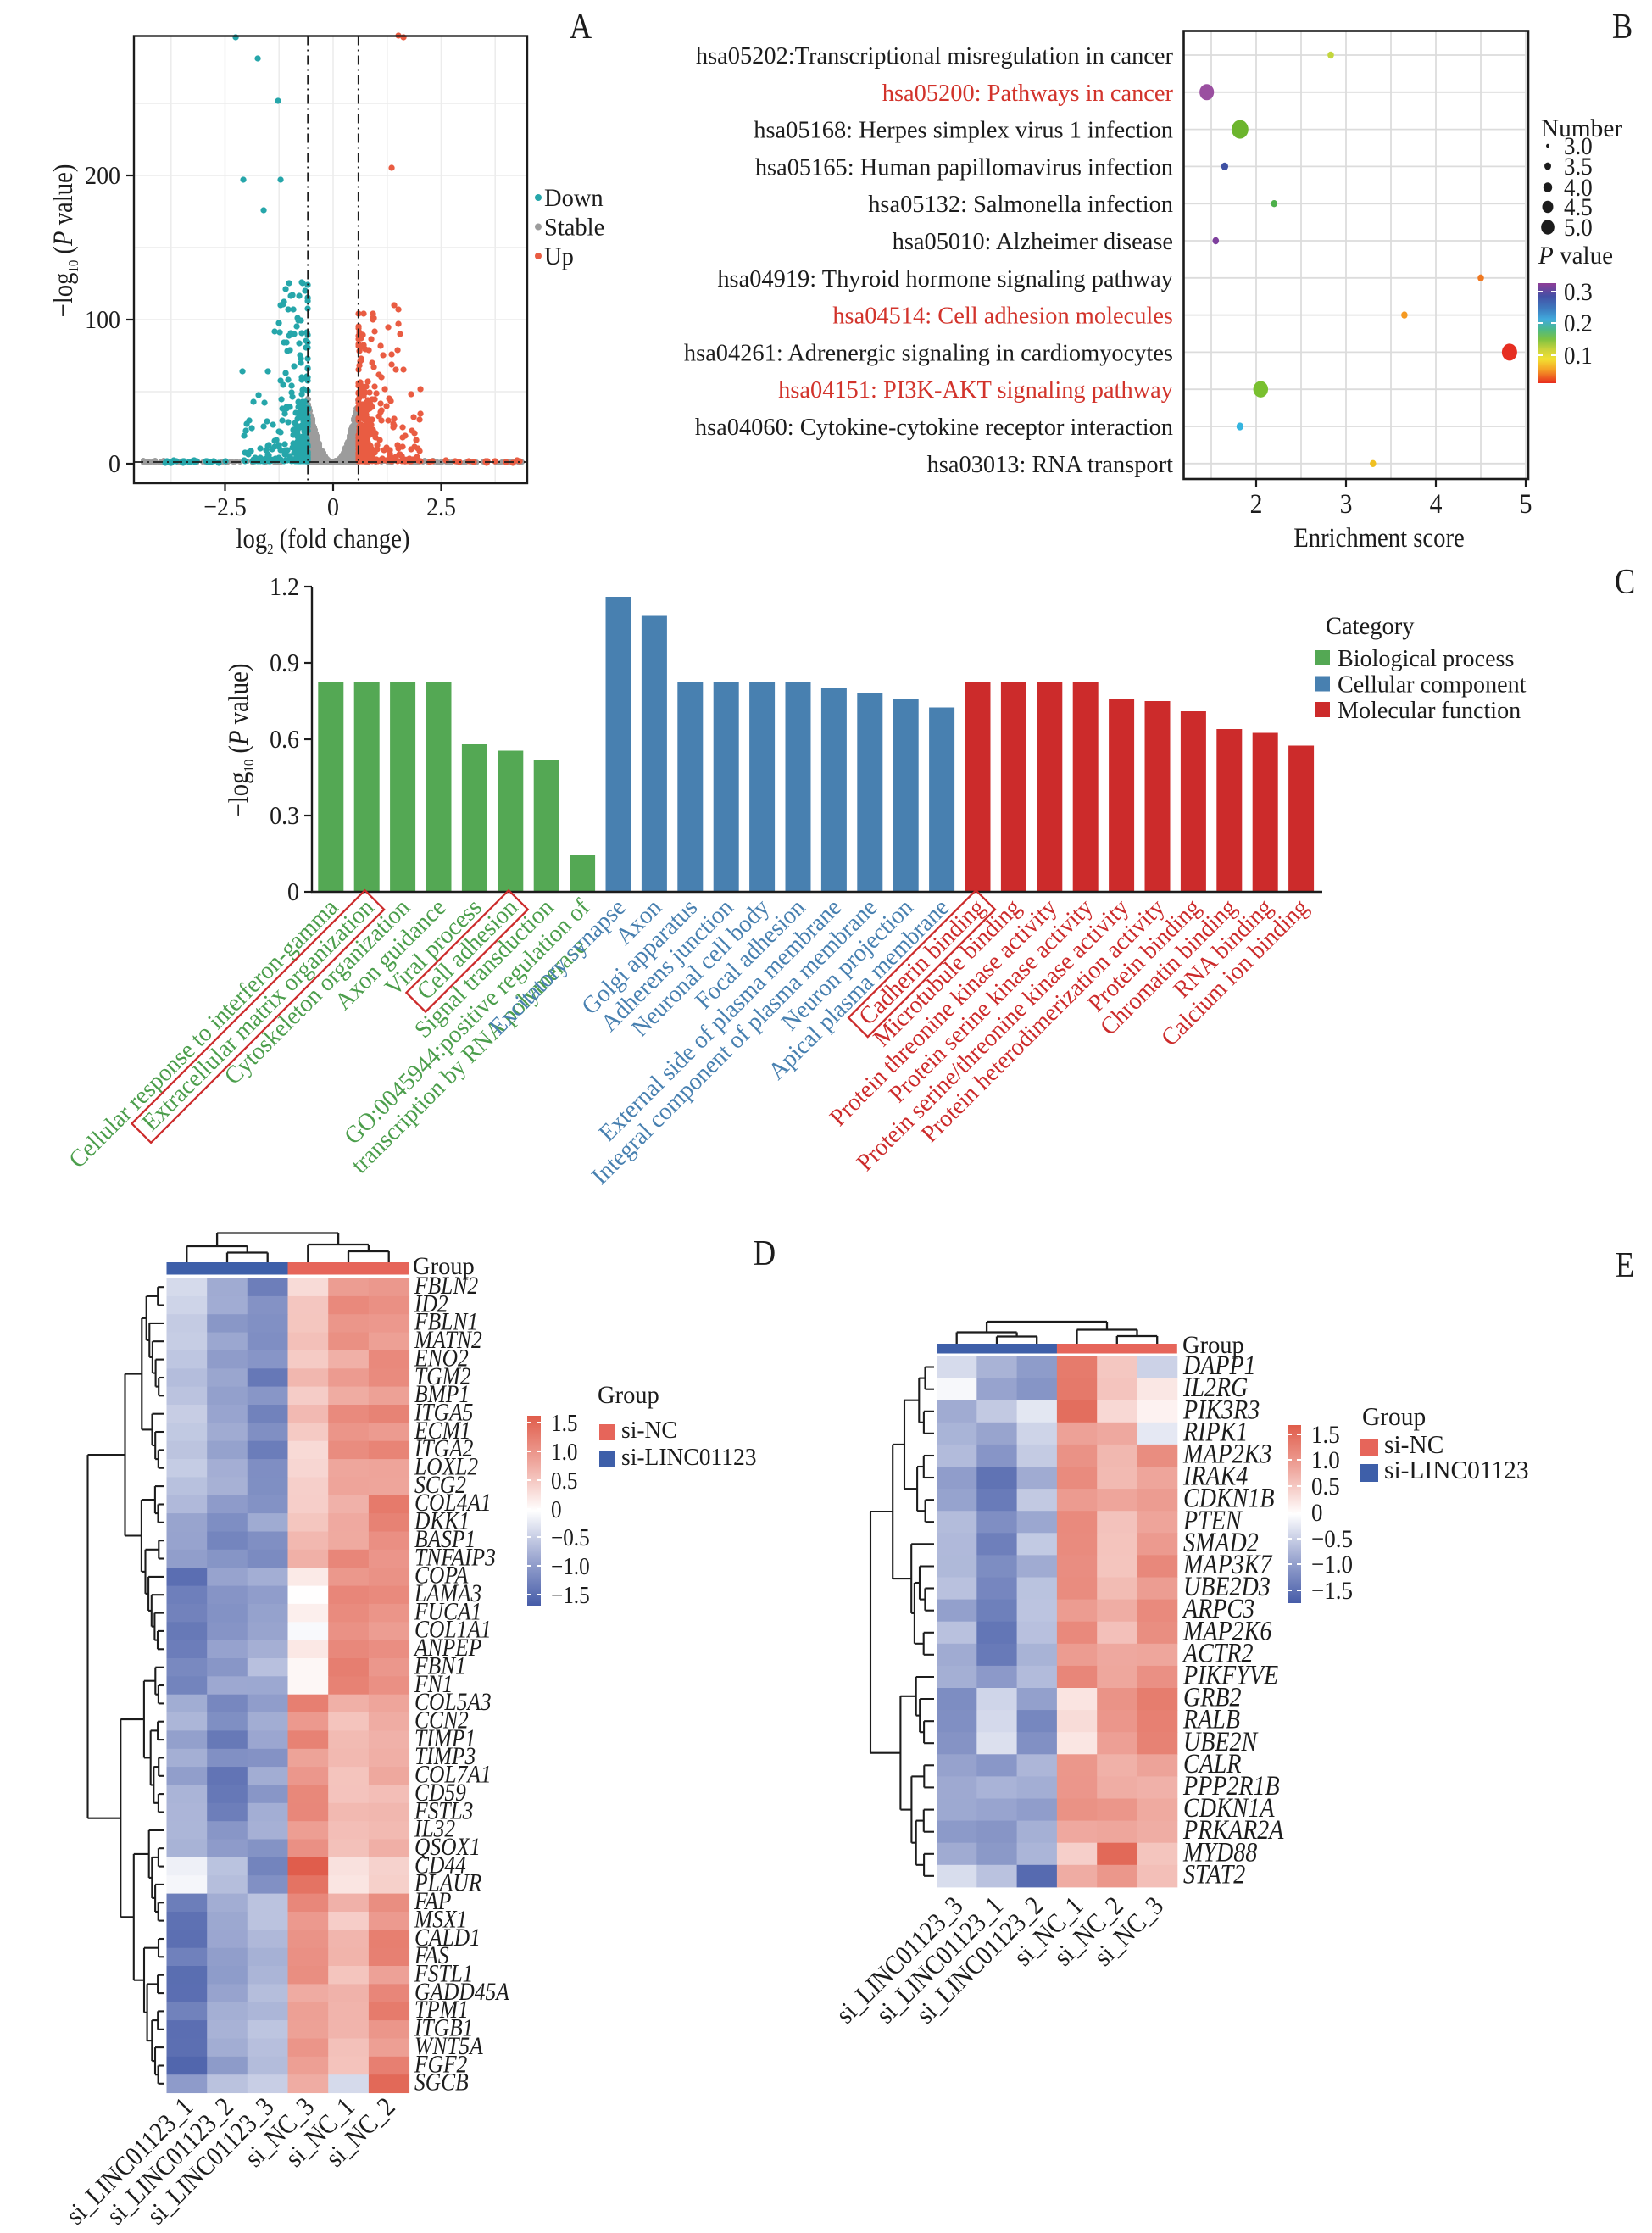 This screenshot has width=1652, height=2233. I want to click on svg-text: CDKN1A, so click(1229, 1808).